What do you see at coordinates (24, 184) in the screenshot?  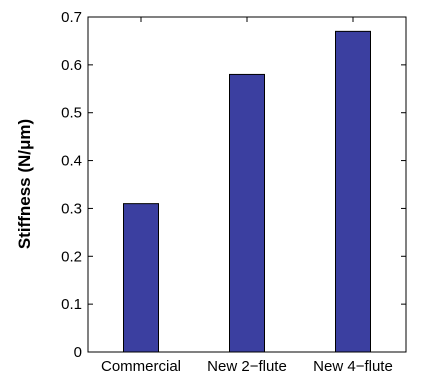 I see `y-axis-label: Stiffness (N/μm)` at bounding box center [24, 184].